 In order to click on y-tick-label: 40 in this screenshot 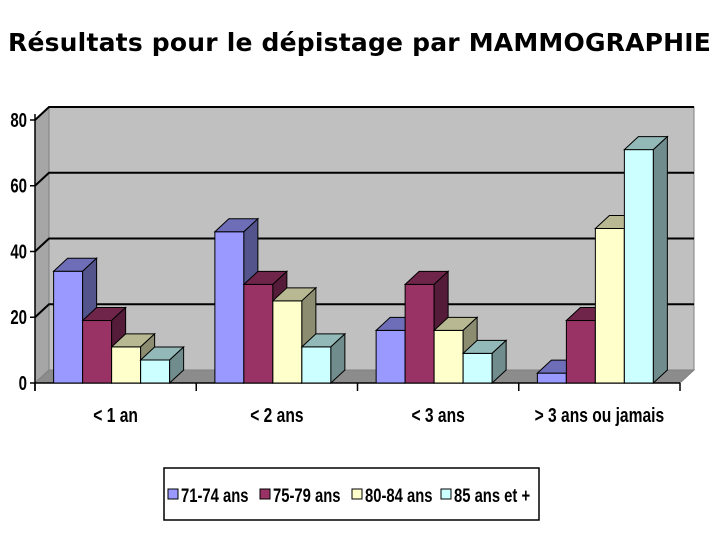, I will do `click(18, 251)`.